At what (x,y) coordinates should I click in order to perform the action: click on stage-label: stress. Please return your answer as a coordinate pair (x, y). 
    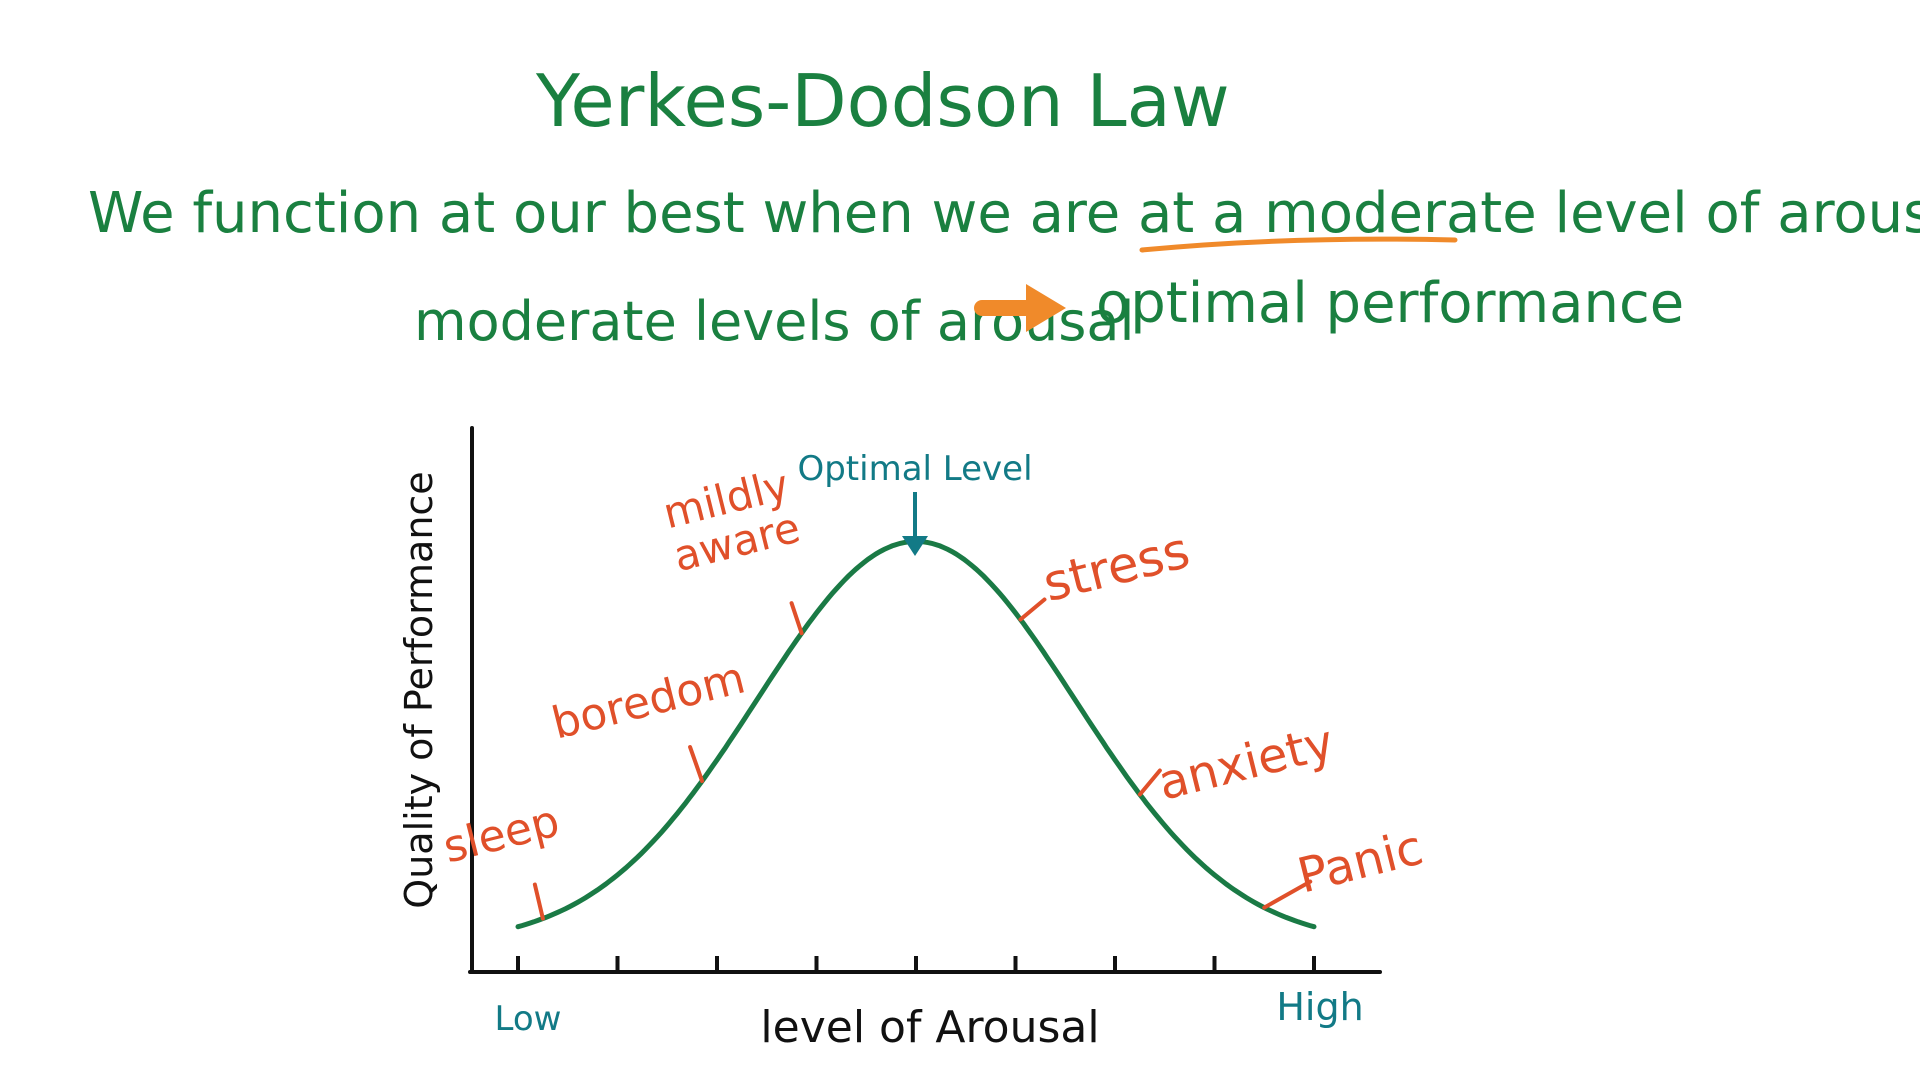
    Looking at the image, I should click on (1117, 567).